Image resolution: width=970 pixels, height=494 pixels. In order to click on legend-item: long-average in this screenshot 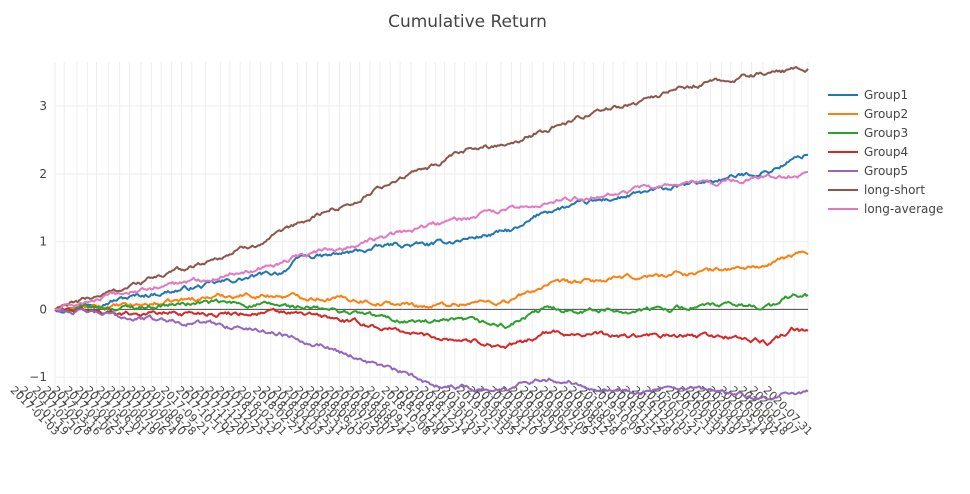, I will do `click(885, 208)`.